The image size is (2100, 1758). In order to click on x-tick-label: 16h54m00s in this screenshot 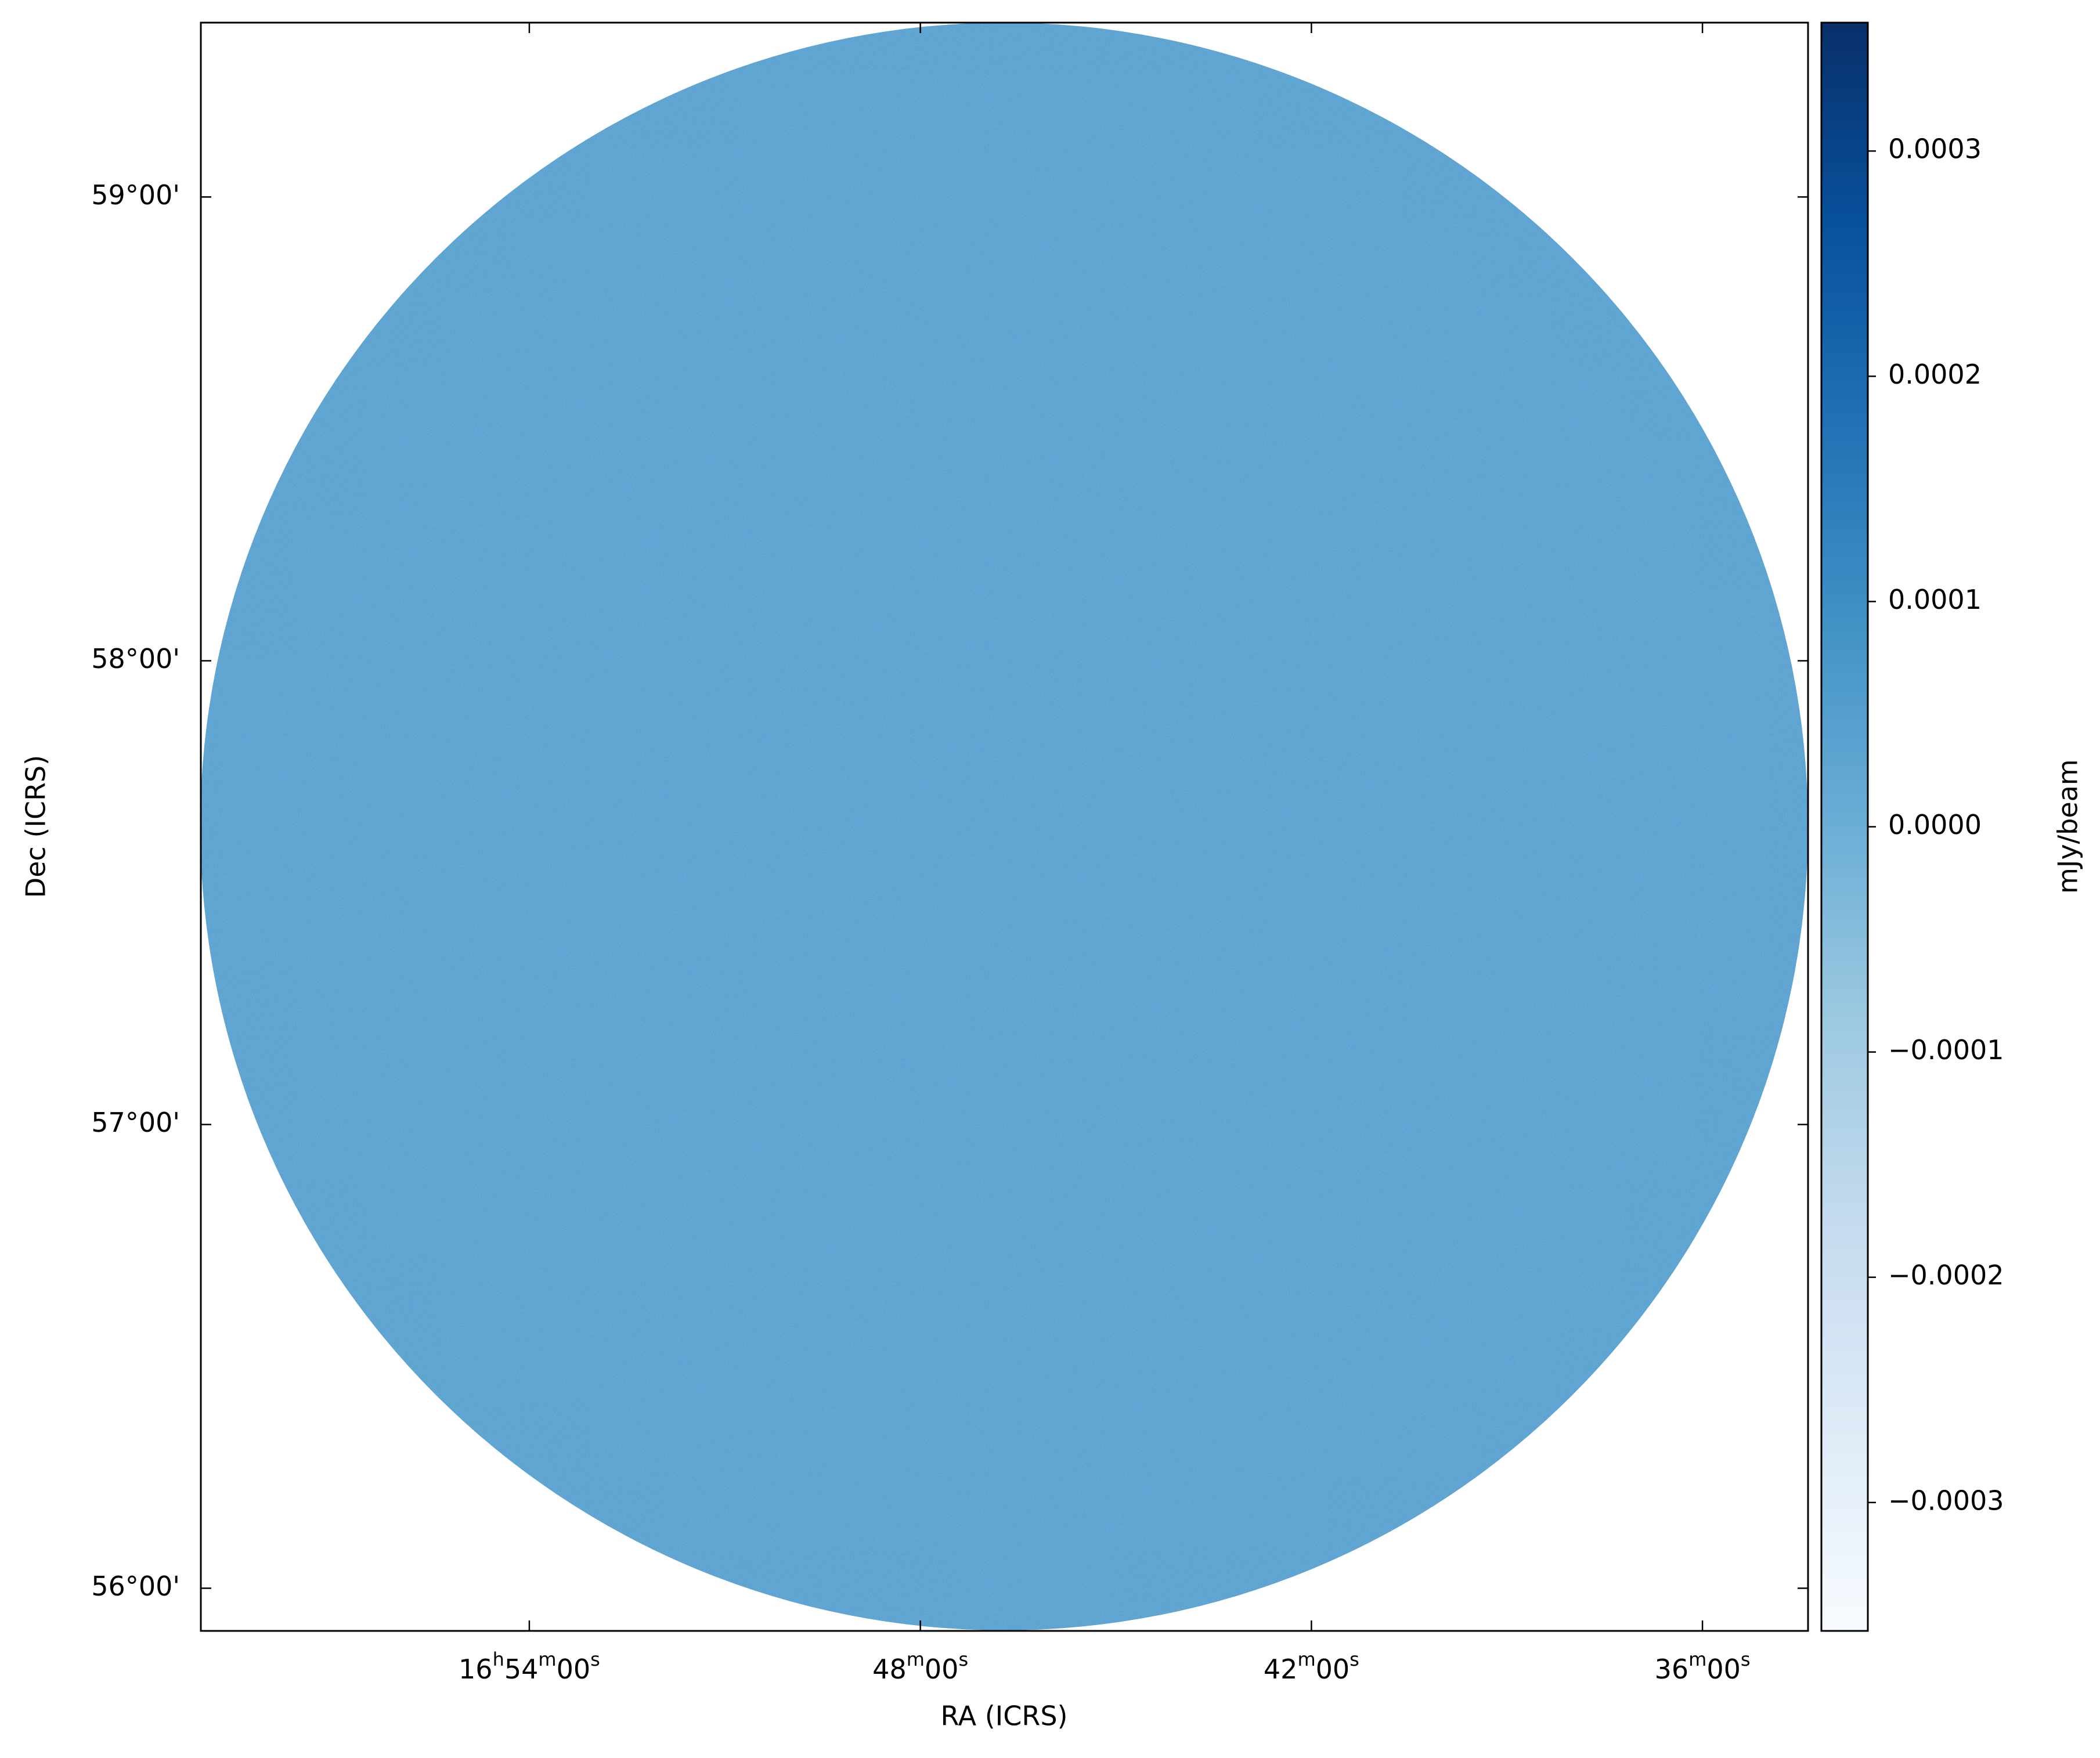, I will do `click(529, 1666)`.